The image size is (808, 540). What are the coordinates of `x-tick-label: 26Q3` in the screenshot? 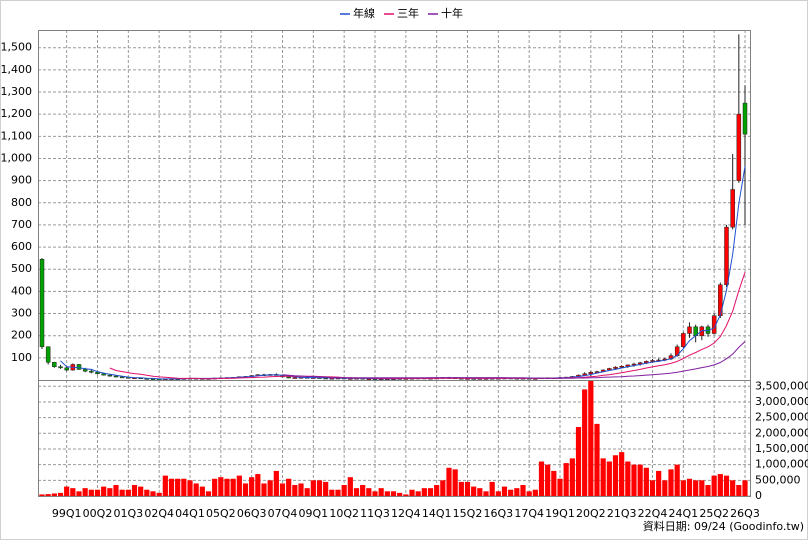 It's located at (745, 513).